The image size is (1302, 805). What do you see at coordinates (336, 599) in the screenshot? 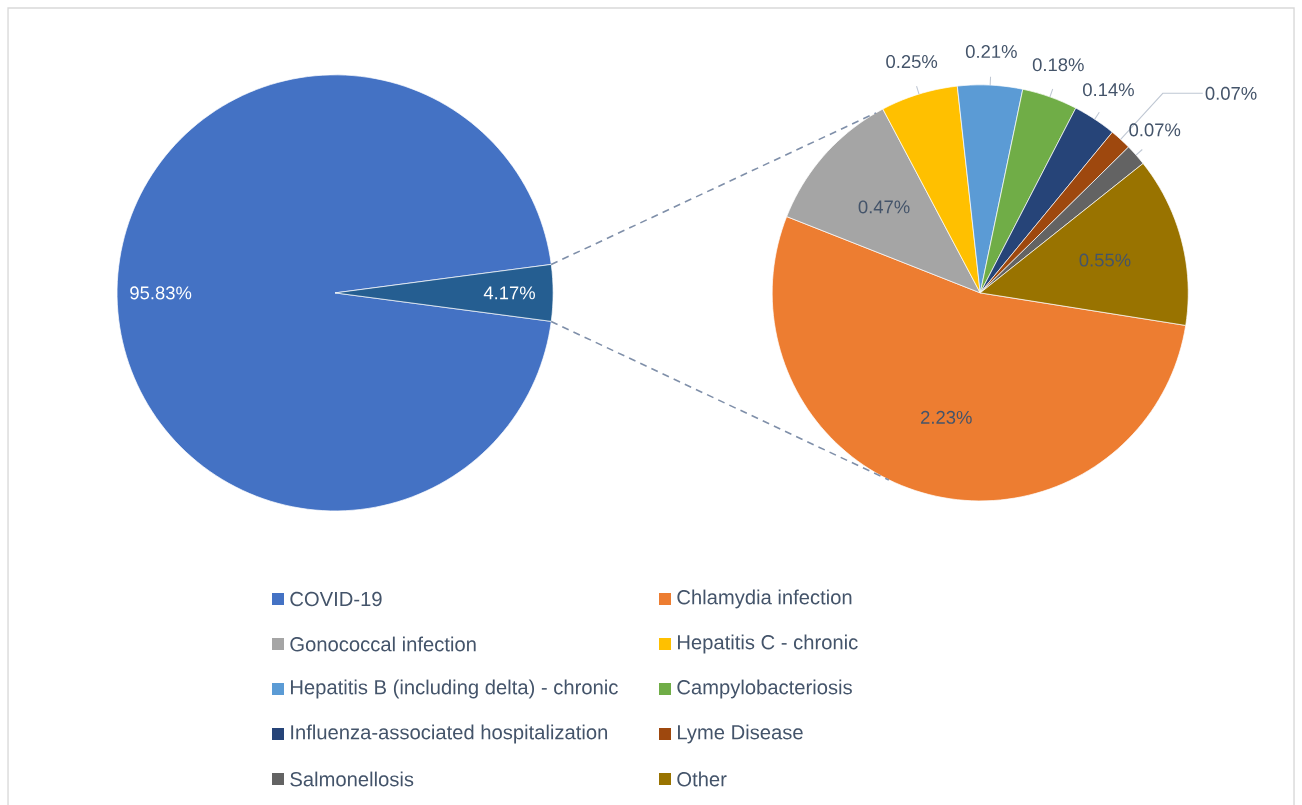
I see `legend-label: COVID-19` at bounding box center [336, 599].